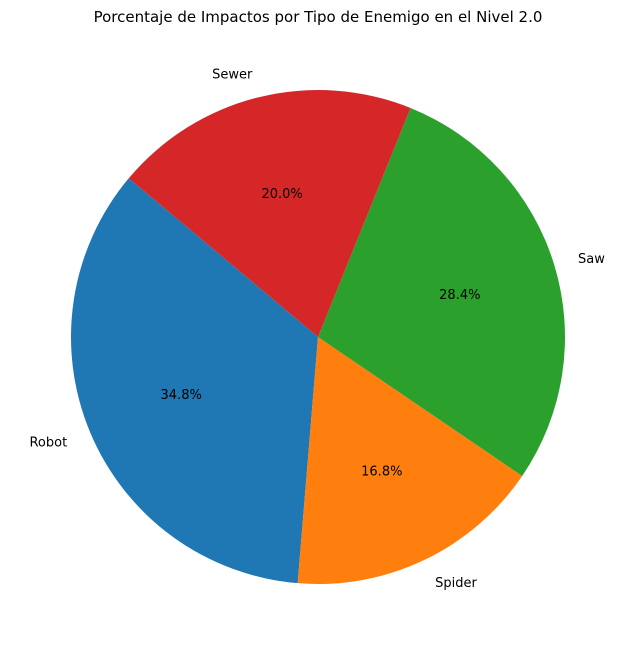 The width and height of the screenshot is (636, 656). What do you see at coordinates (181, 395) in the screenshot?
I see `slice-percent-robot: 34.8%` at bounding box center [181, 395].